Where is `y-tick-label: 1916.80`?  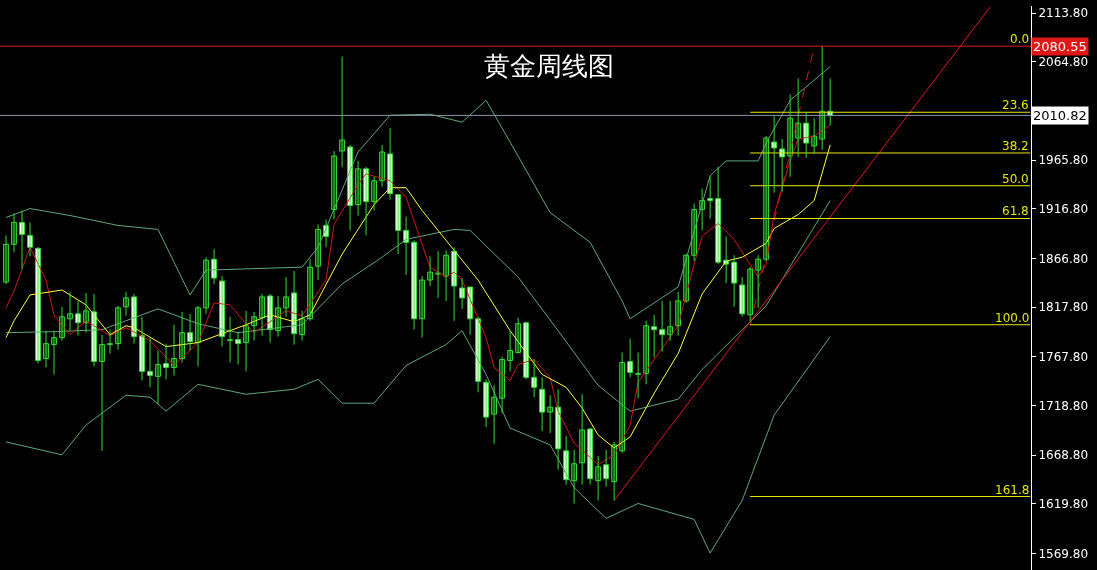 y-tick-label: 1916.80 is located at coordinates (1063, 208).